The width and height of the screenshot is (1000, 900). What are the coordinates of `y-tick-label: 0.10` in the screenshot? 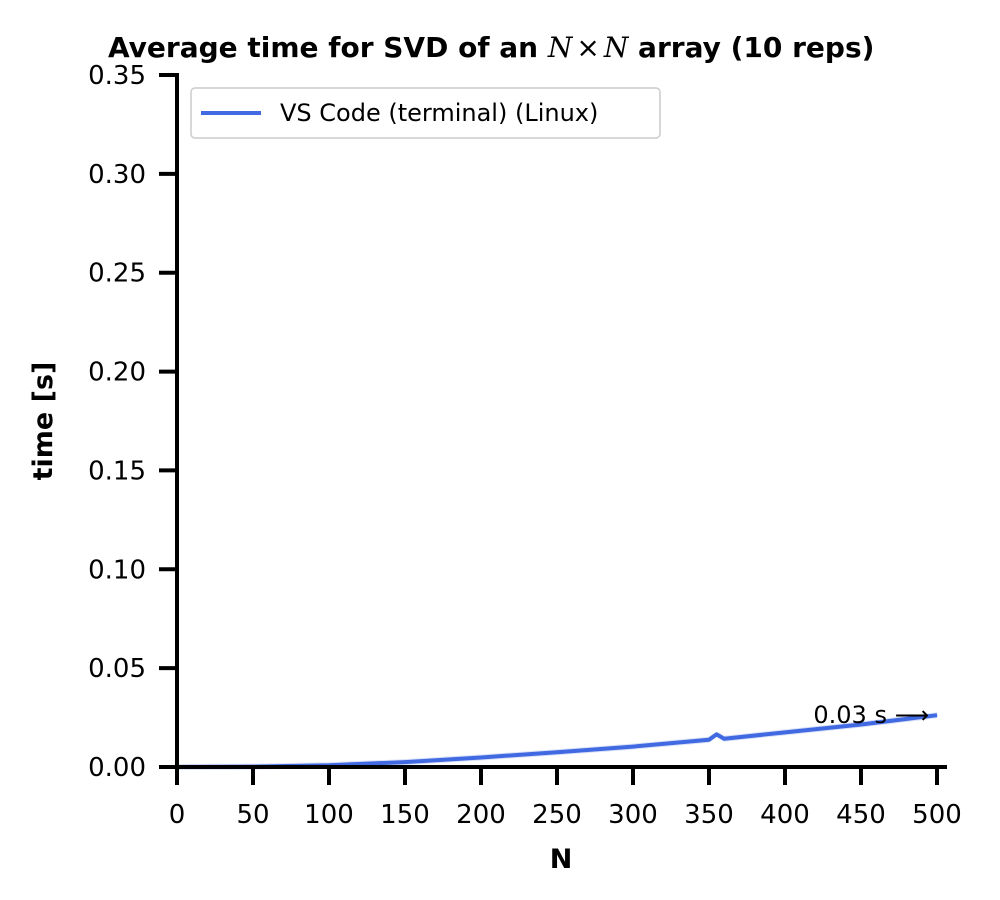 It's located at (117, 570).